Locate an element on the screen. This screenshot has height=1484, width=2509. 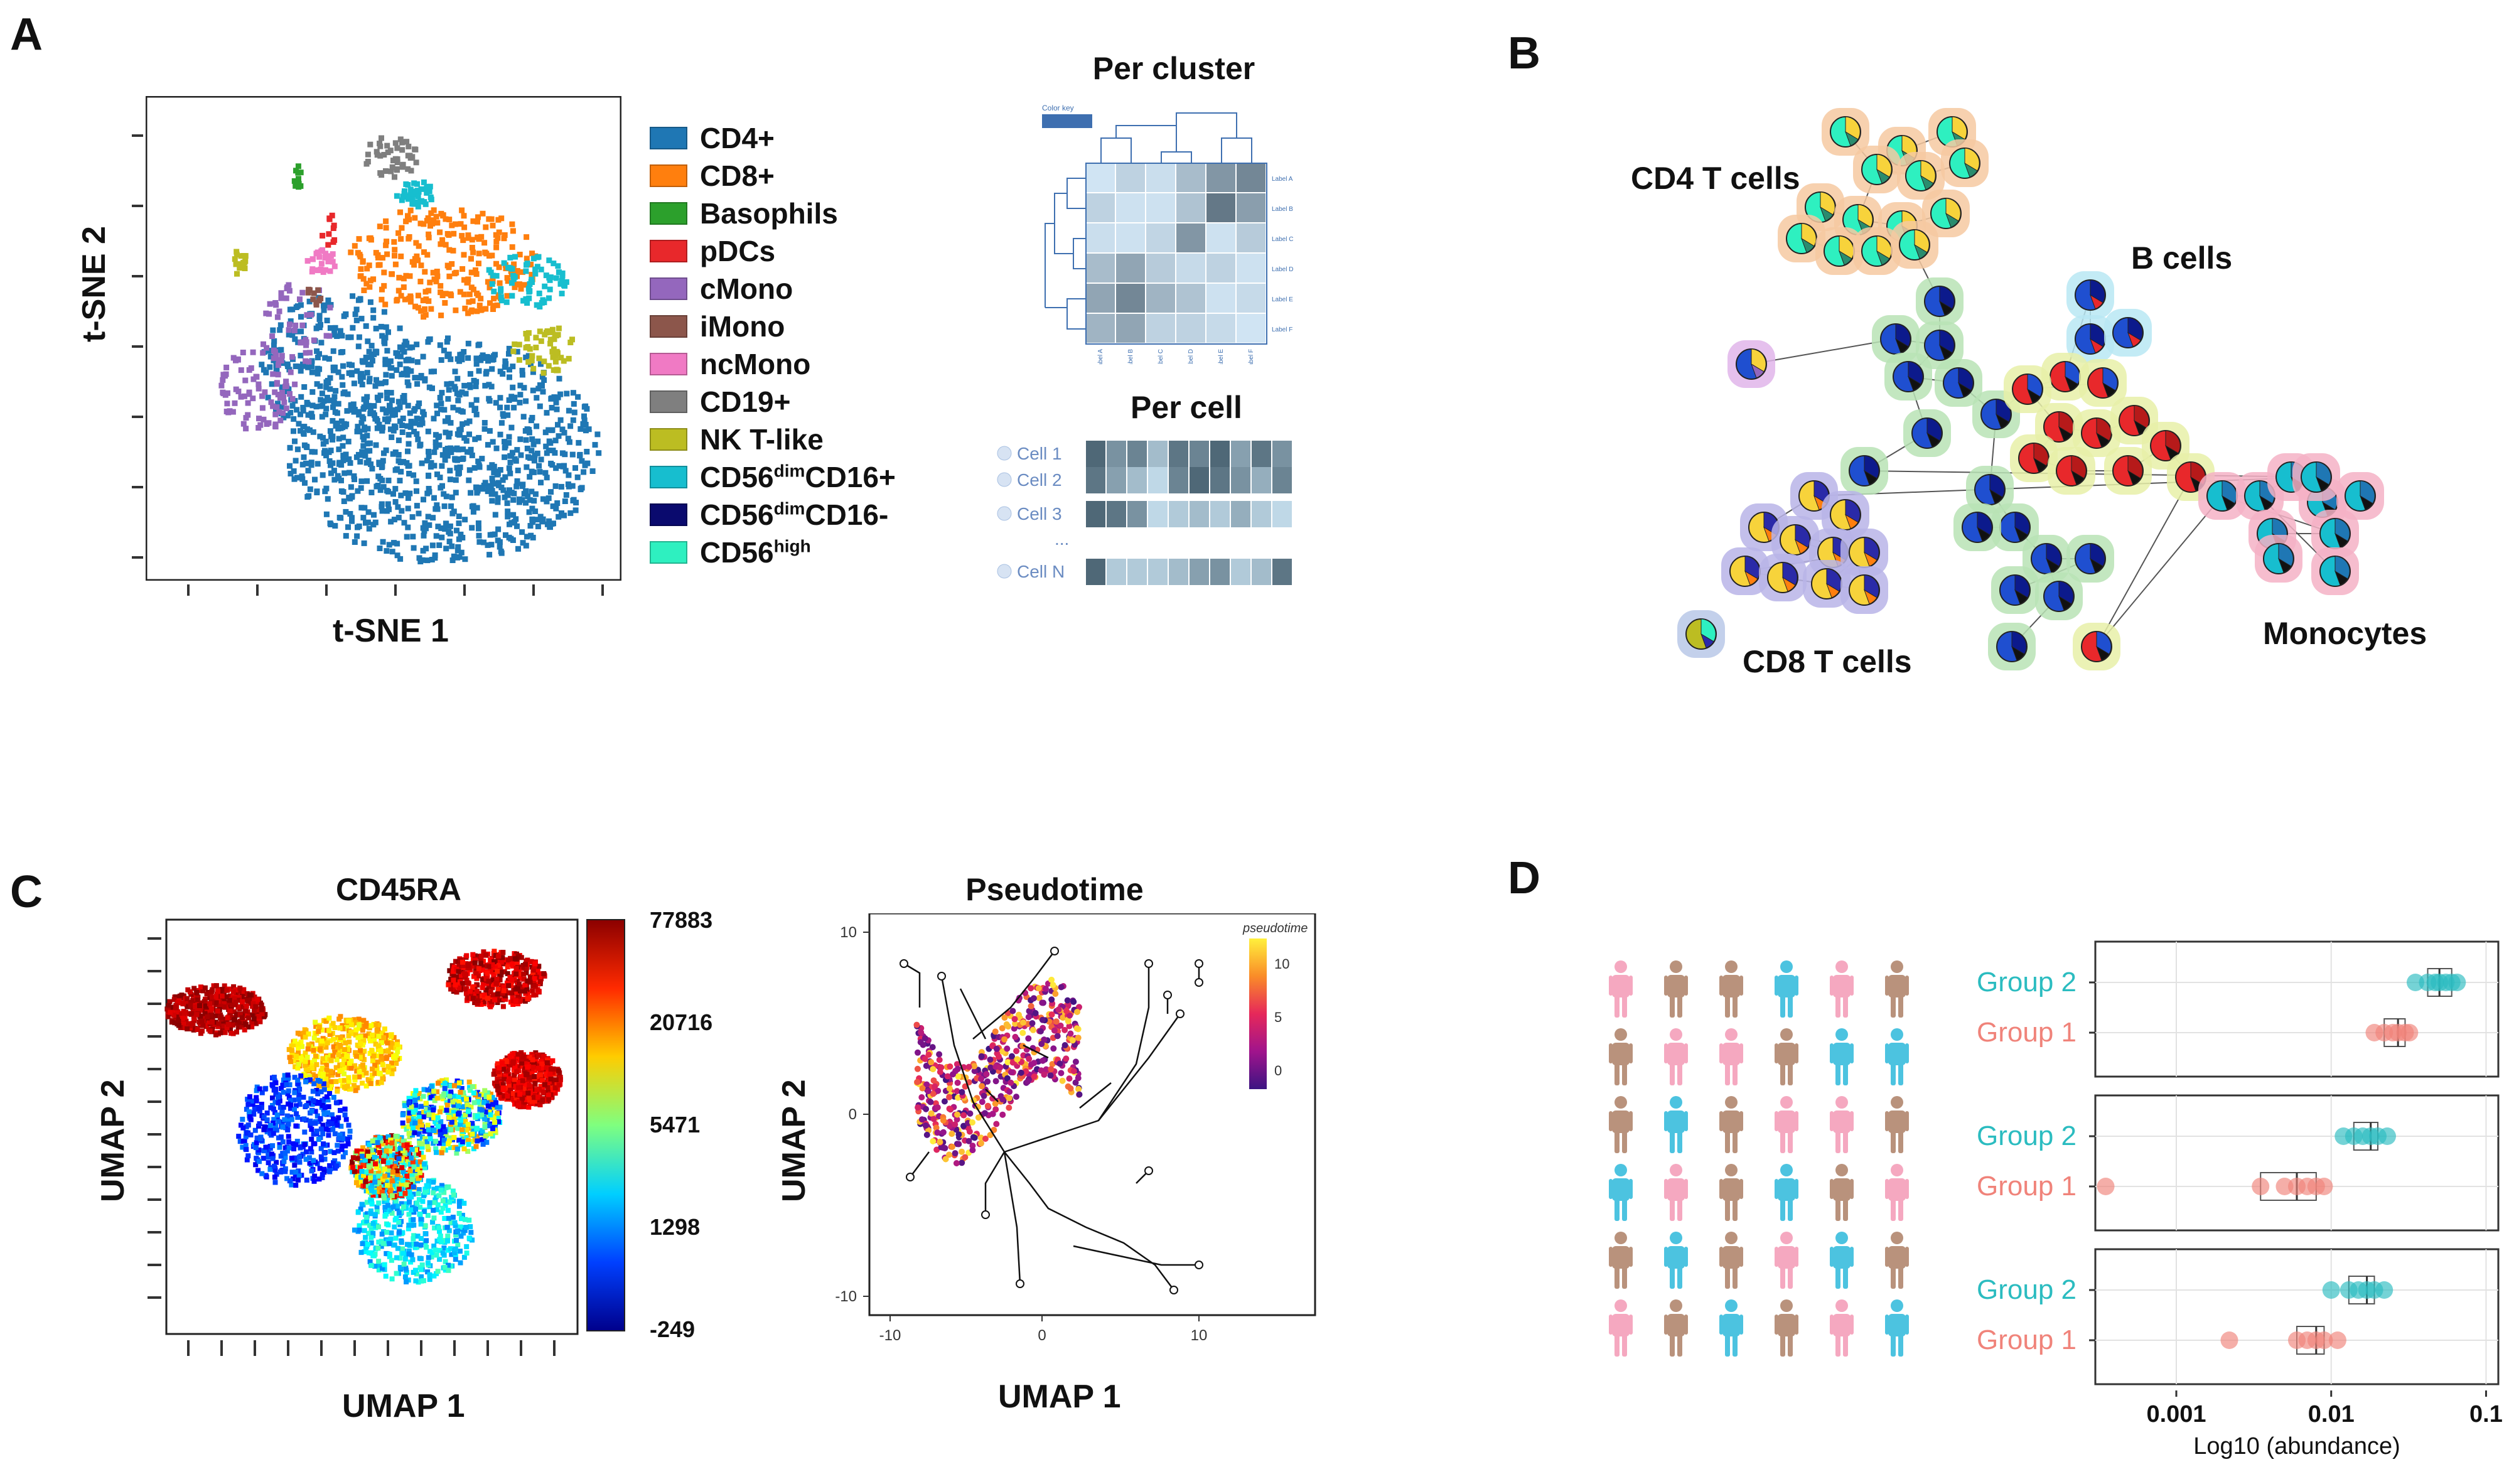
cluster-tree is located at coordinates (2030, 389).